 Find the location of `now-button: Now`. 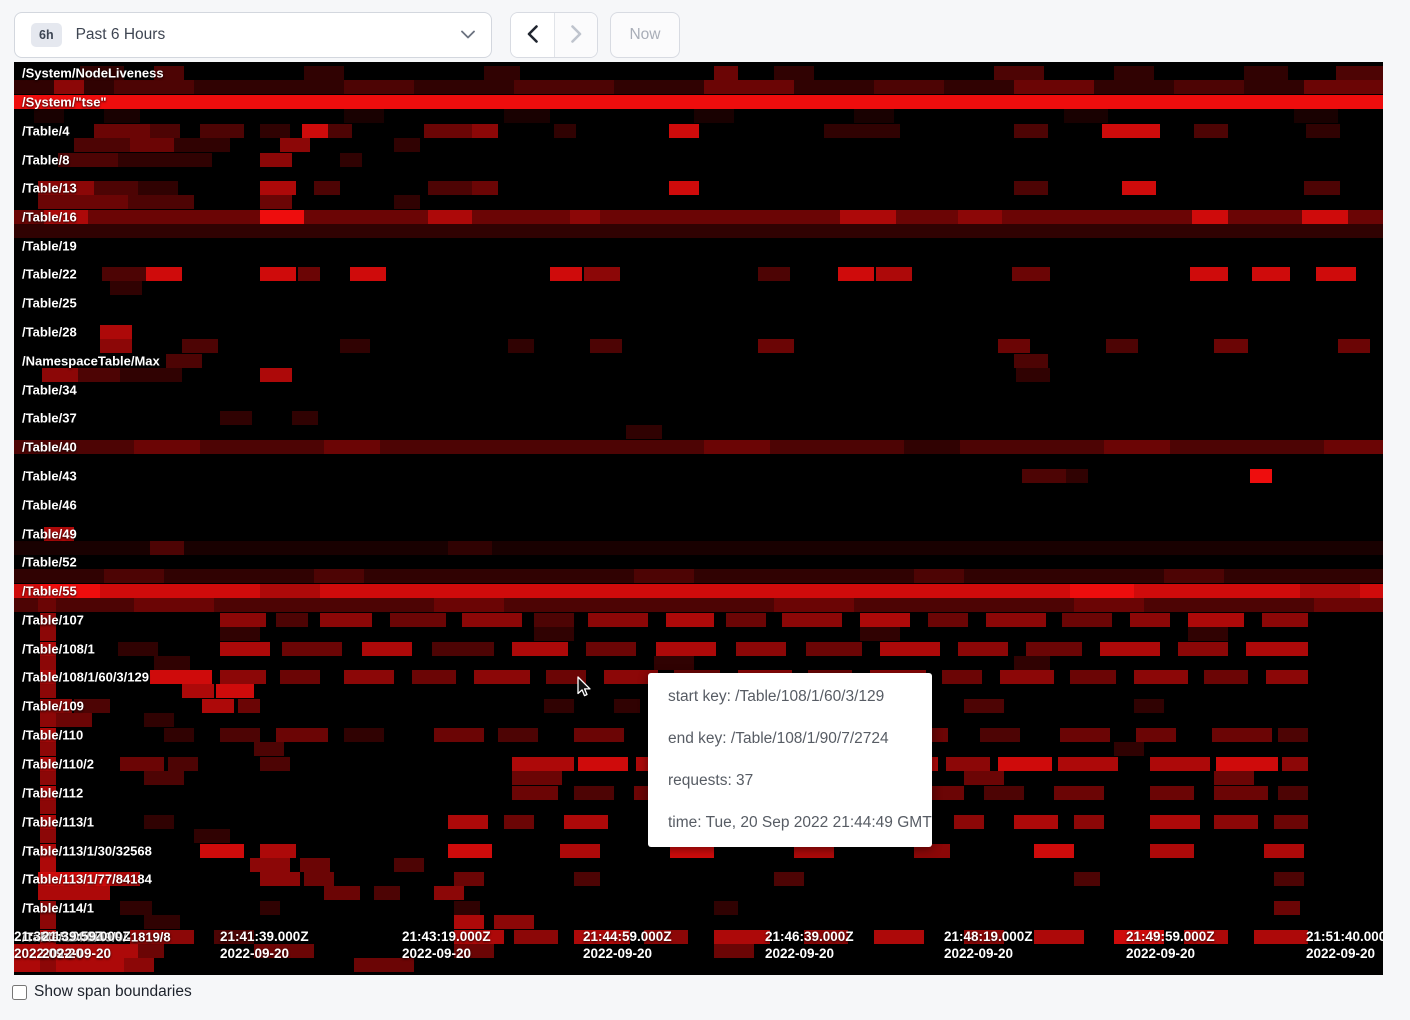

now-button: Now is located at coordinates (645, 35).